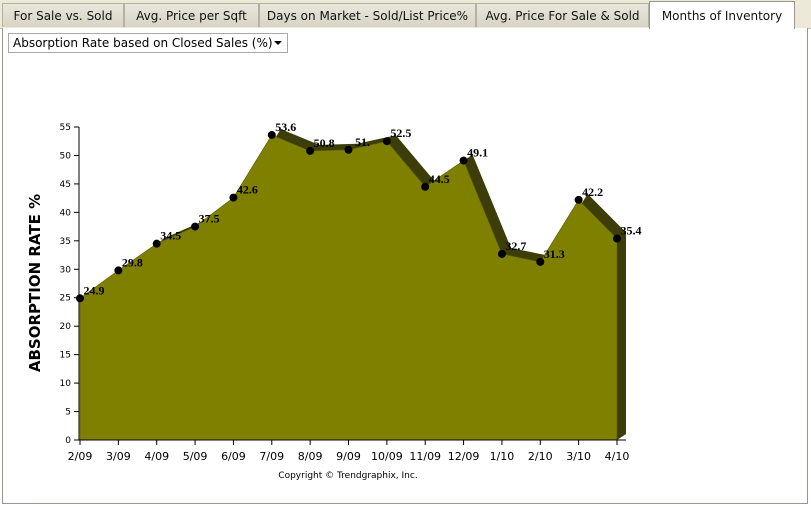 This screenshot has width=811, height=507. Describe the element at coordinates (68, 441) in the screenshot. I see `y-tick-label: 0` at that location.